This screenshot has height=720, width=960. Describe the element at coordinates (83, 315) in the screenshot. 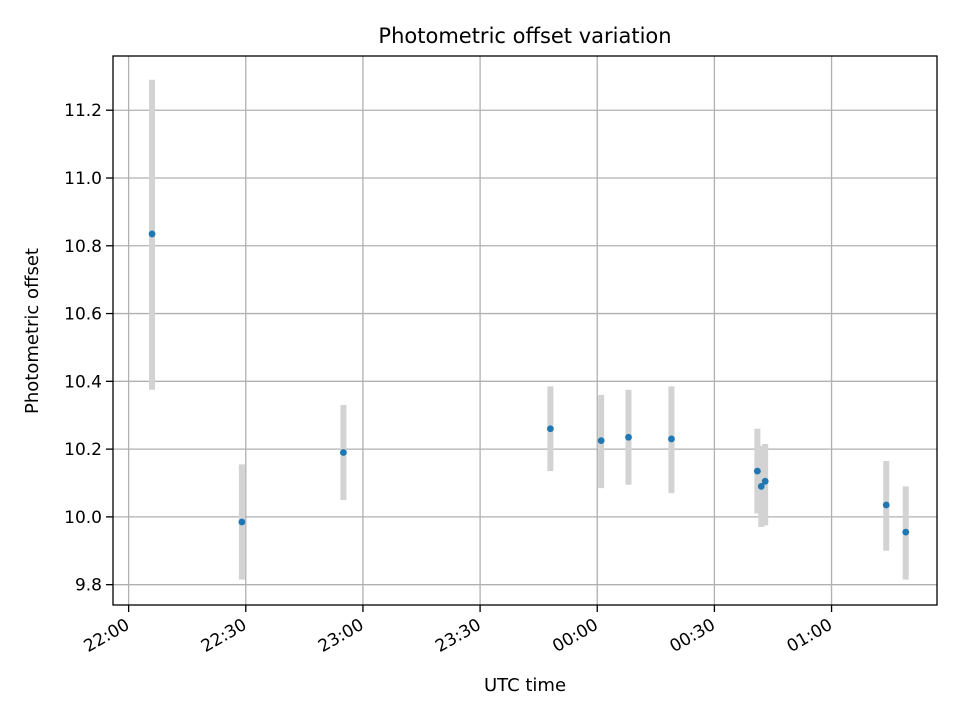

I see `y-tick-label: 10.6` at that location.